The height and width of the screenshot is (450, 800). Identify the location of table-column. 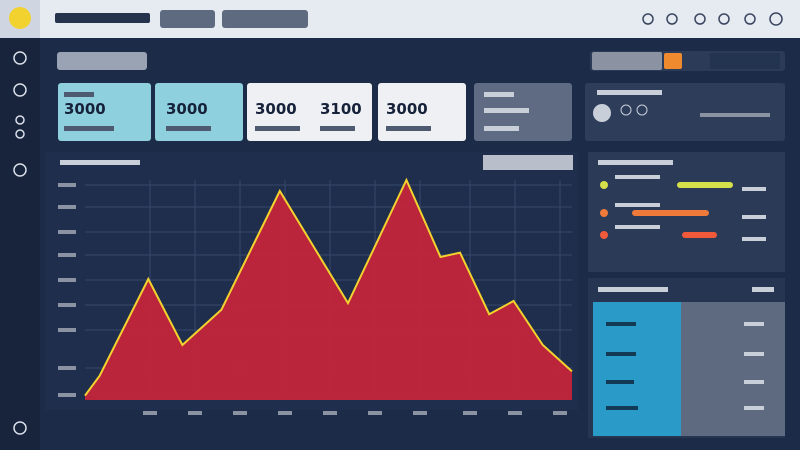
(733, 369).